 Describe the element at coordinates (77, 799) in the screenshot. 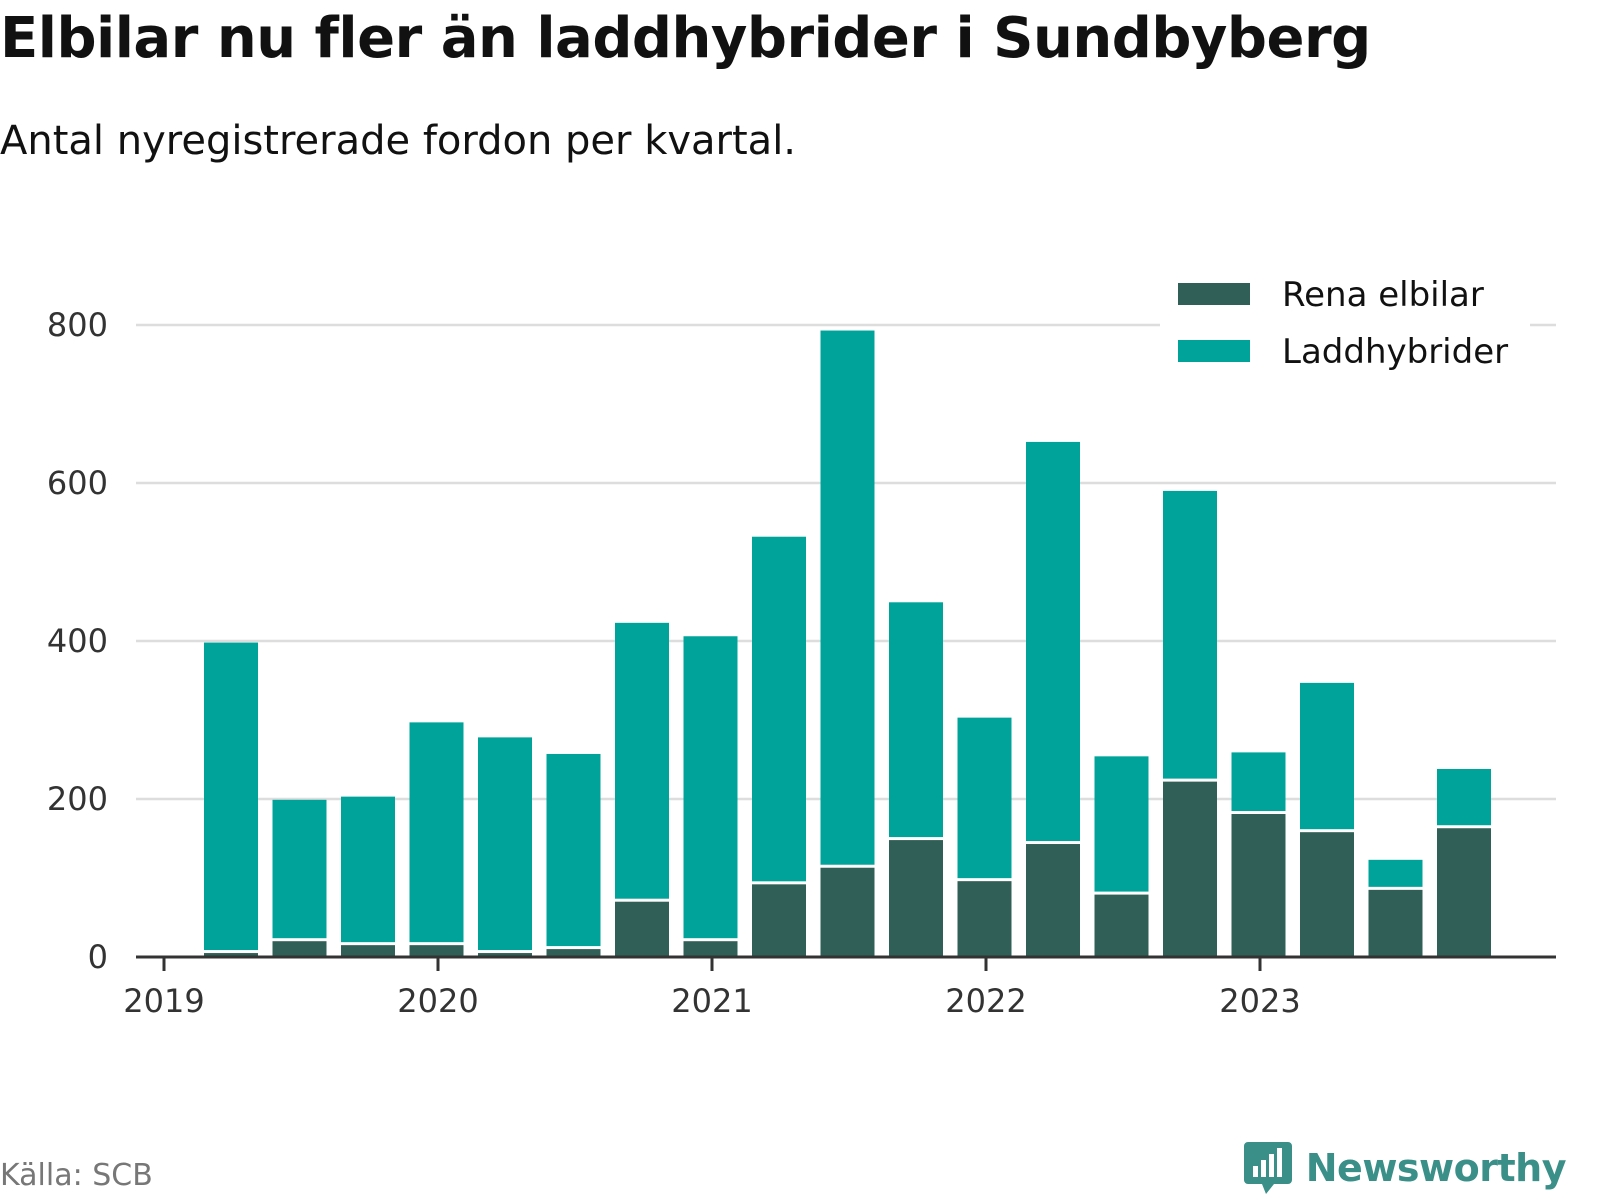

I see `y-tick-label: 200` at that location.